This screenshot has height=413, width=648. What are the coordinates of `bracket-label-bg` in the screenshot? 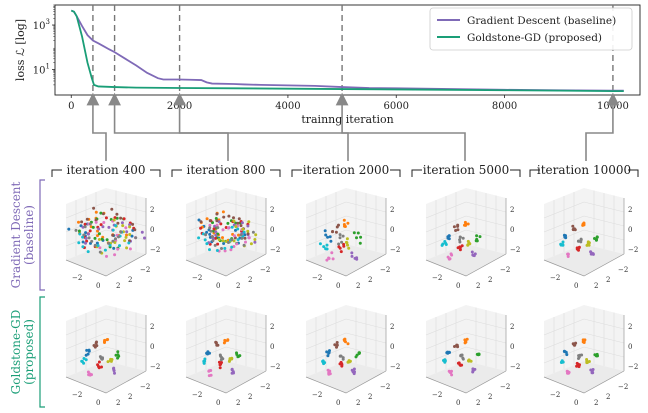 It's located at (466, 169).